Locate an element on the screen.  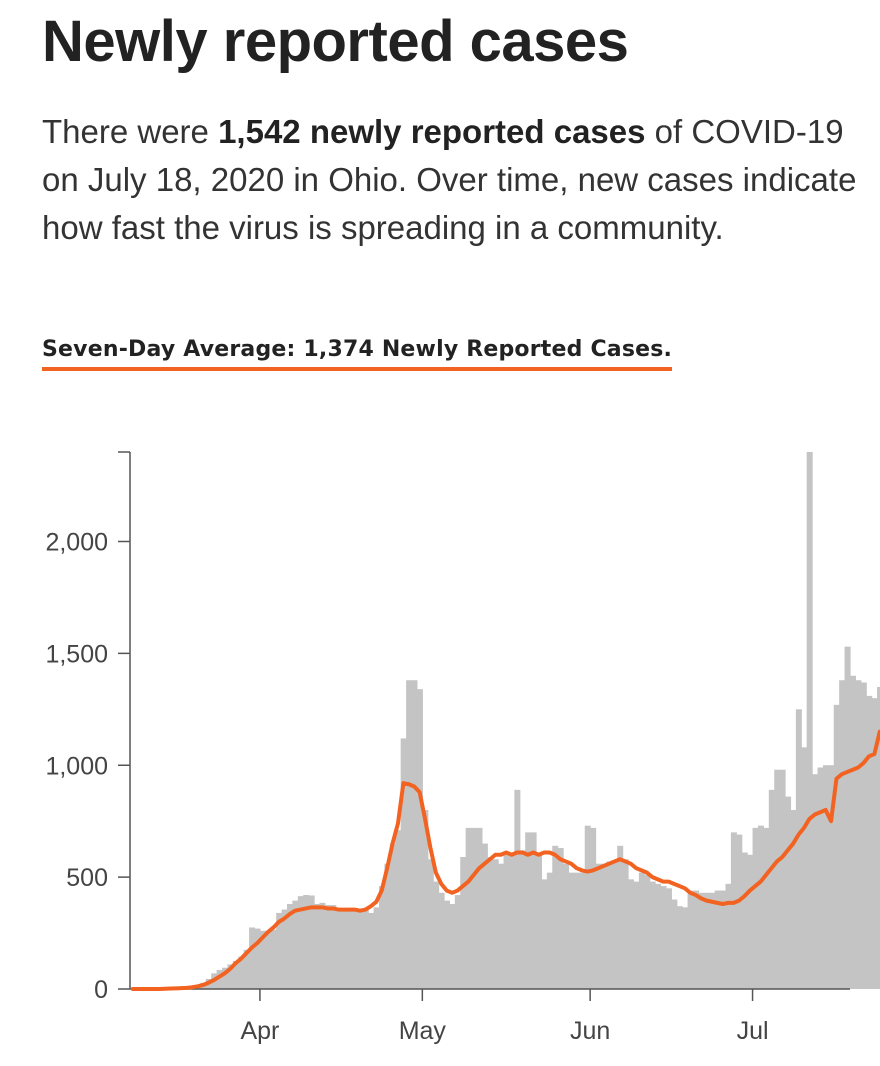
page-title: Newly reported cases is located at coordinates (335, 41).